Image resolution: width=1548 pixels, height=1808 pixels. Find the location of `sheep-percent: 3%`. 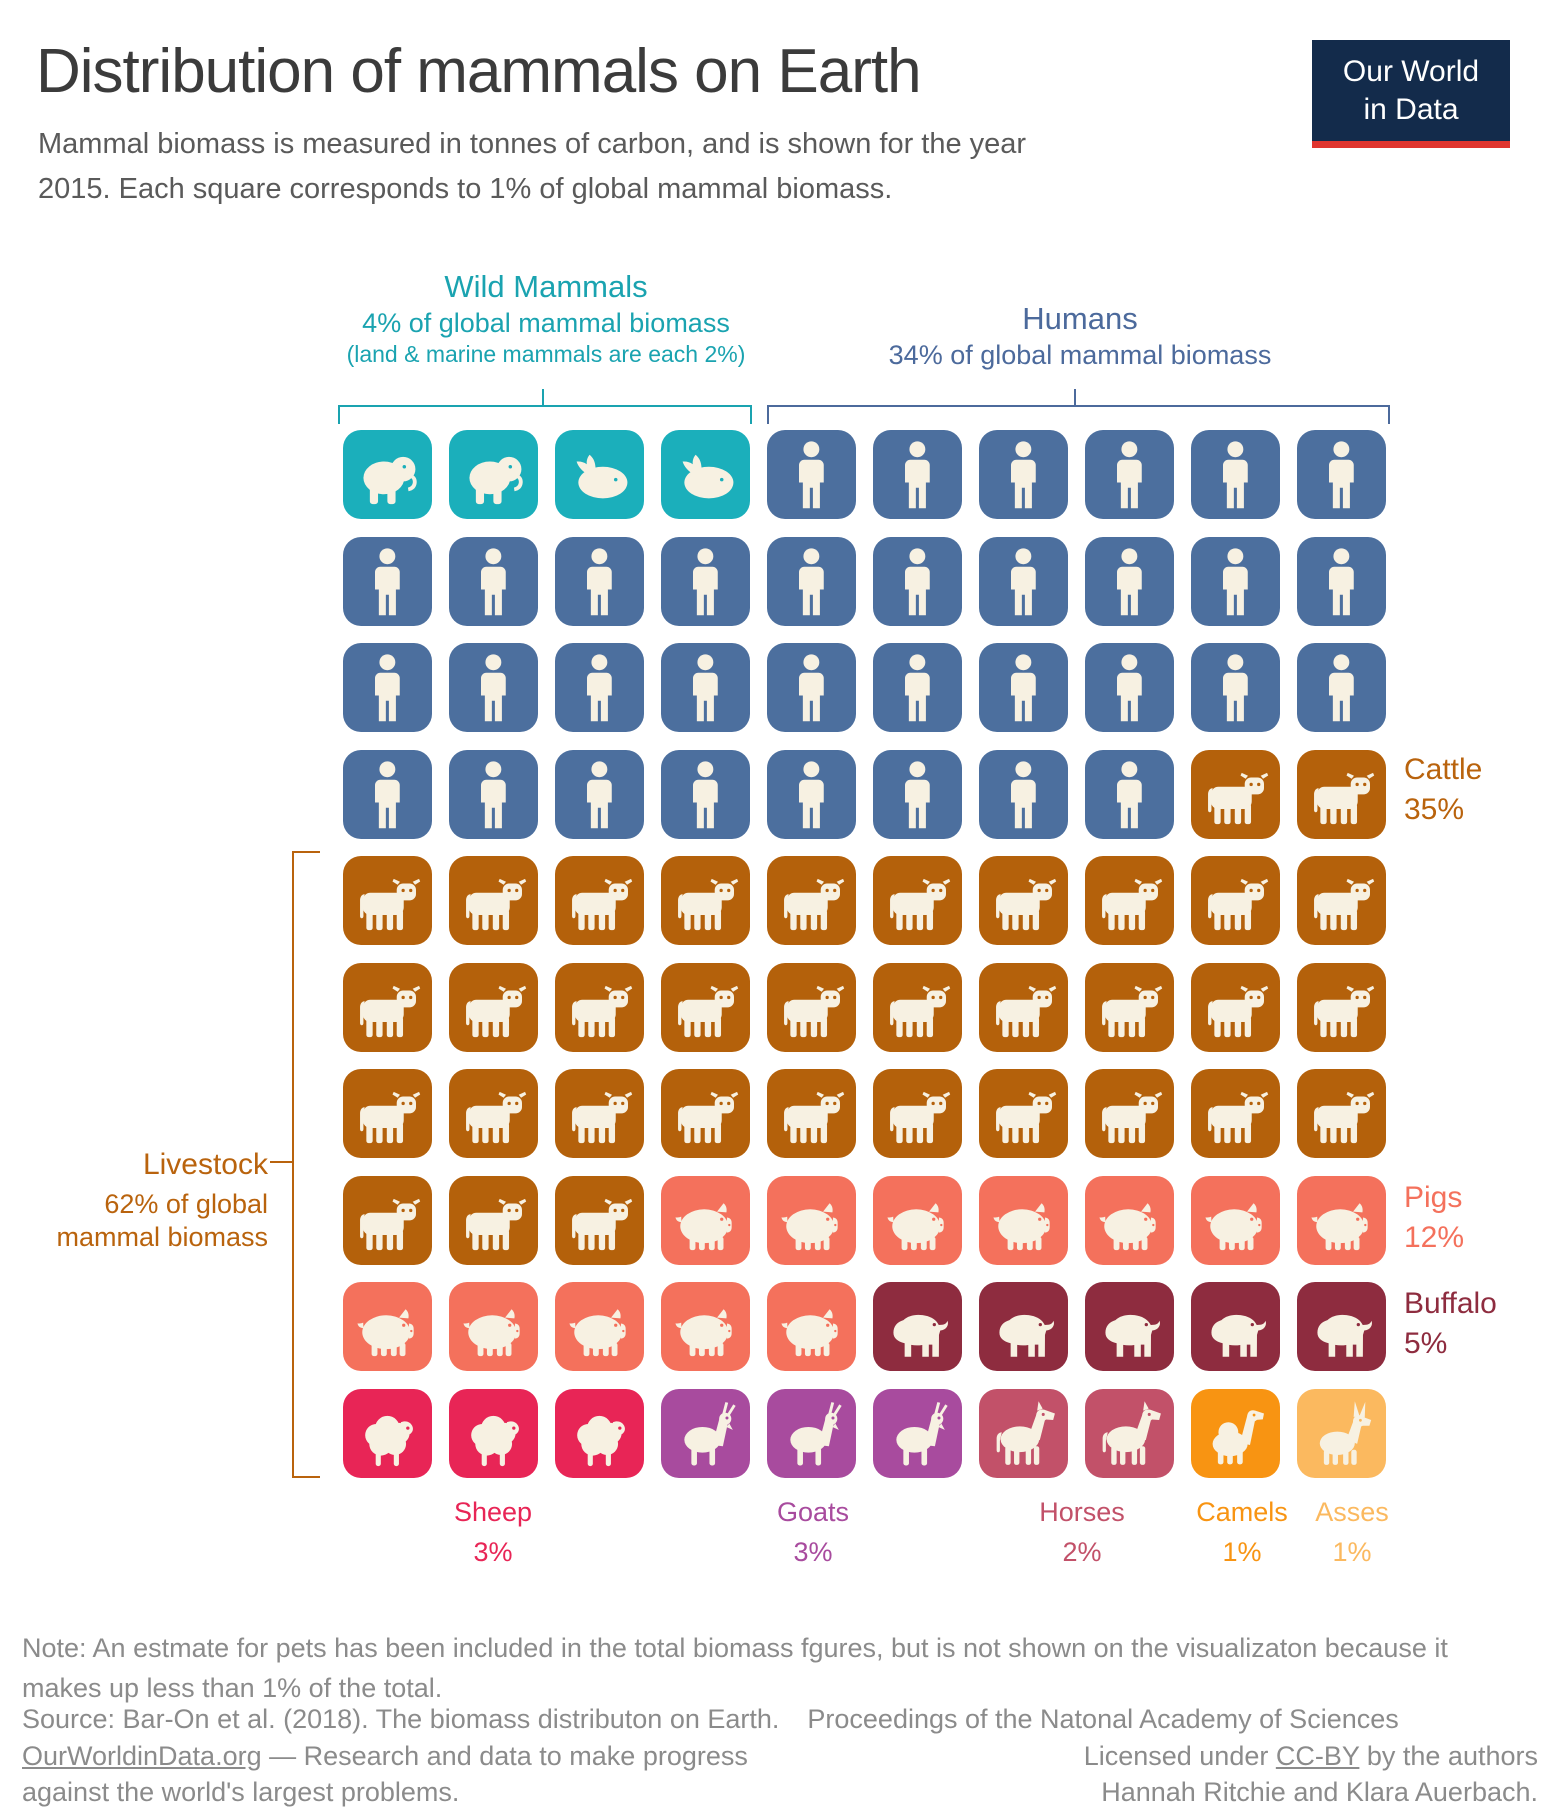

sheep-percent: 3% is located at coordinates (493, 1552).